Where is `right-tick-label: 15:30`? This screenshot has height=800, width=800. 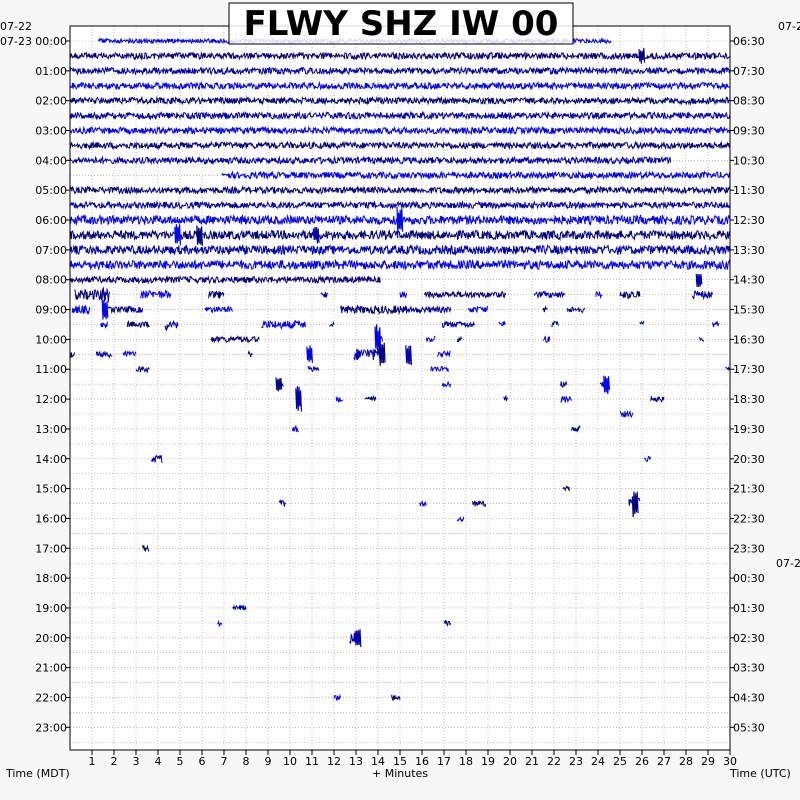 right-tick-label: 15:30 is located at coordinates (749, 310).